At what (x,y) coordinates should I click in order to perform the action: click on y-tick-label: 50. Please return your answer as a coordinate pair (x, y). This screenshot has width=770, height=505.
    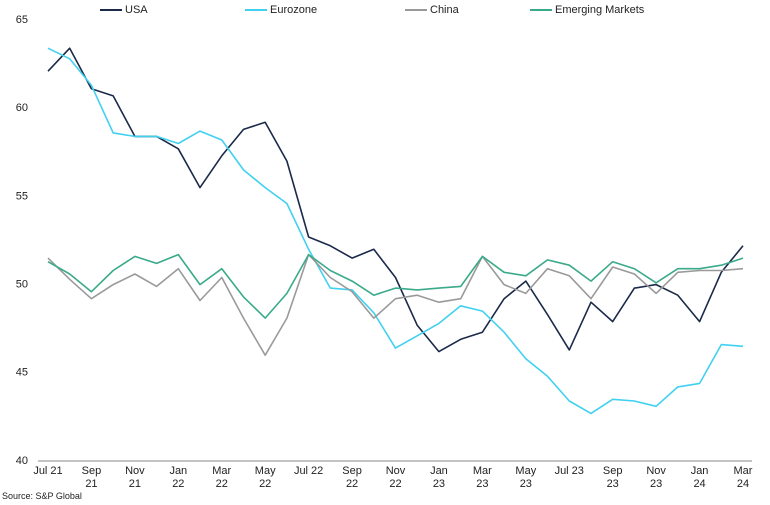
    Looking at the image, I should click on (22, 285).